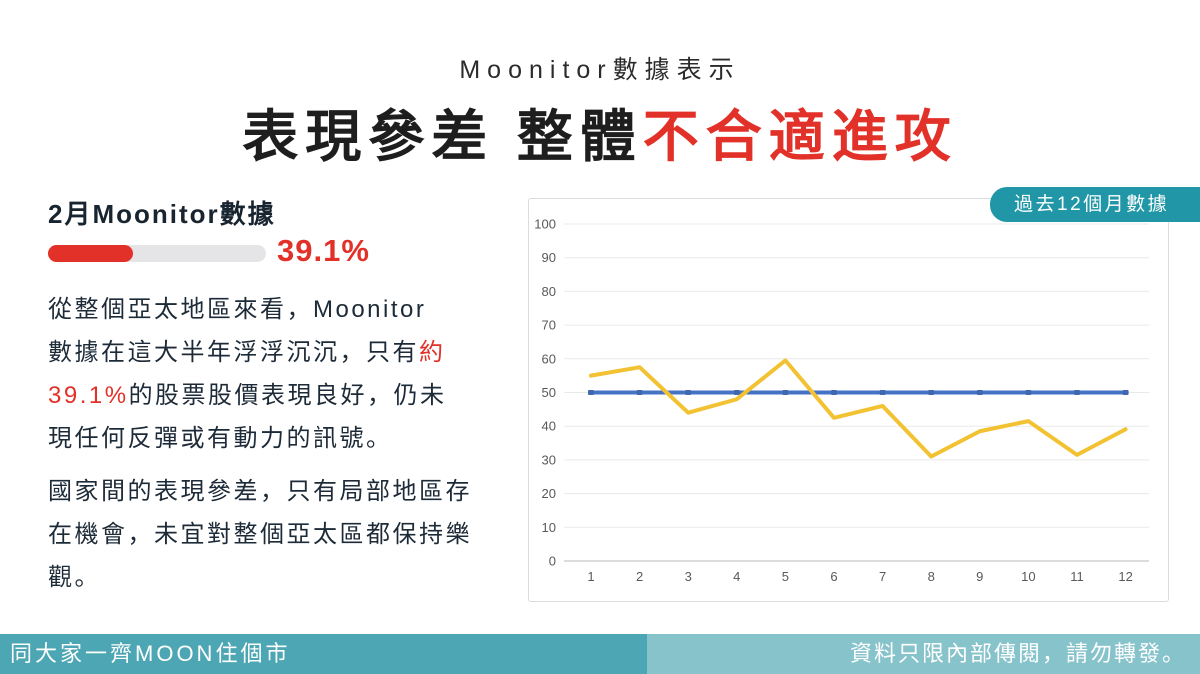 The width and height of the screenshot is (1200, 674). What do you see at coordinates (549, 493) in the screenshot?
I see `y-tick-label: 20` at bounding box center [549, 493].